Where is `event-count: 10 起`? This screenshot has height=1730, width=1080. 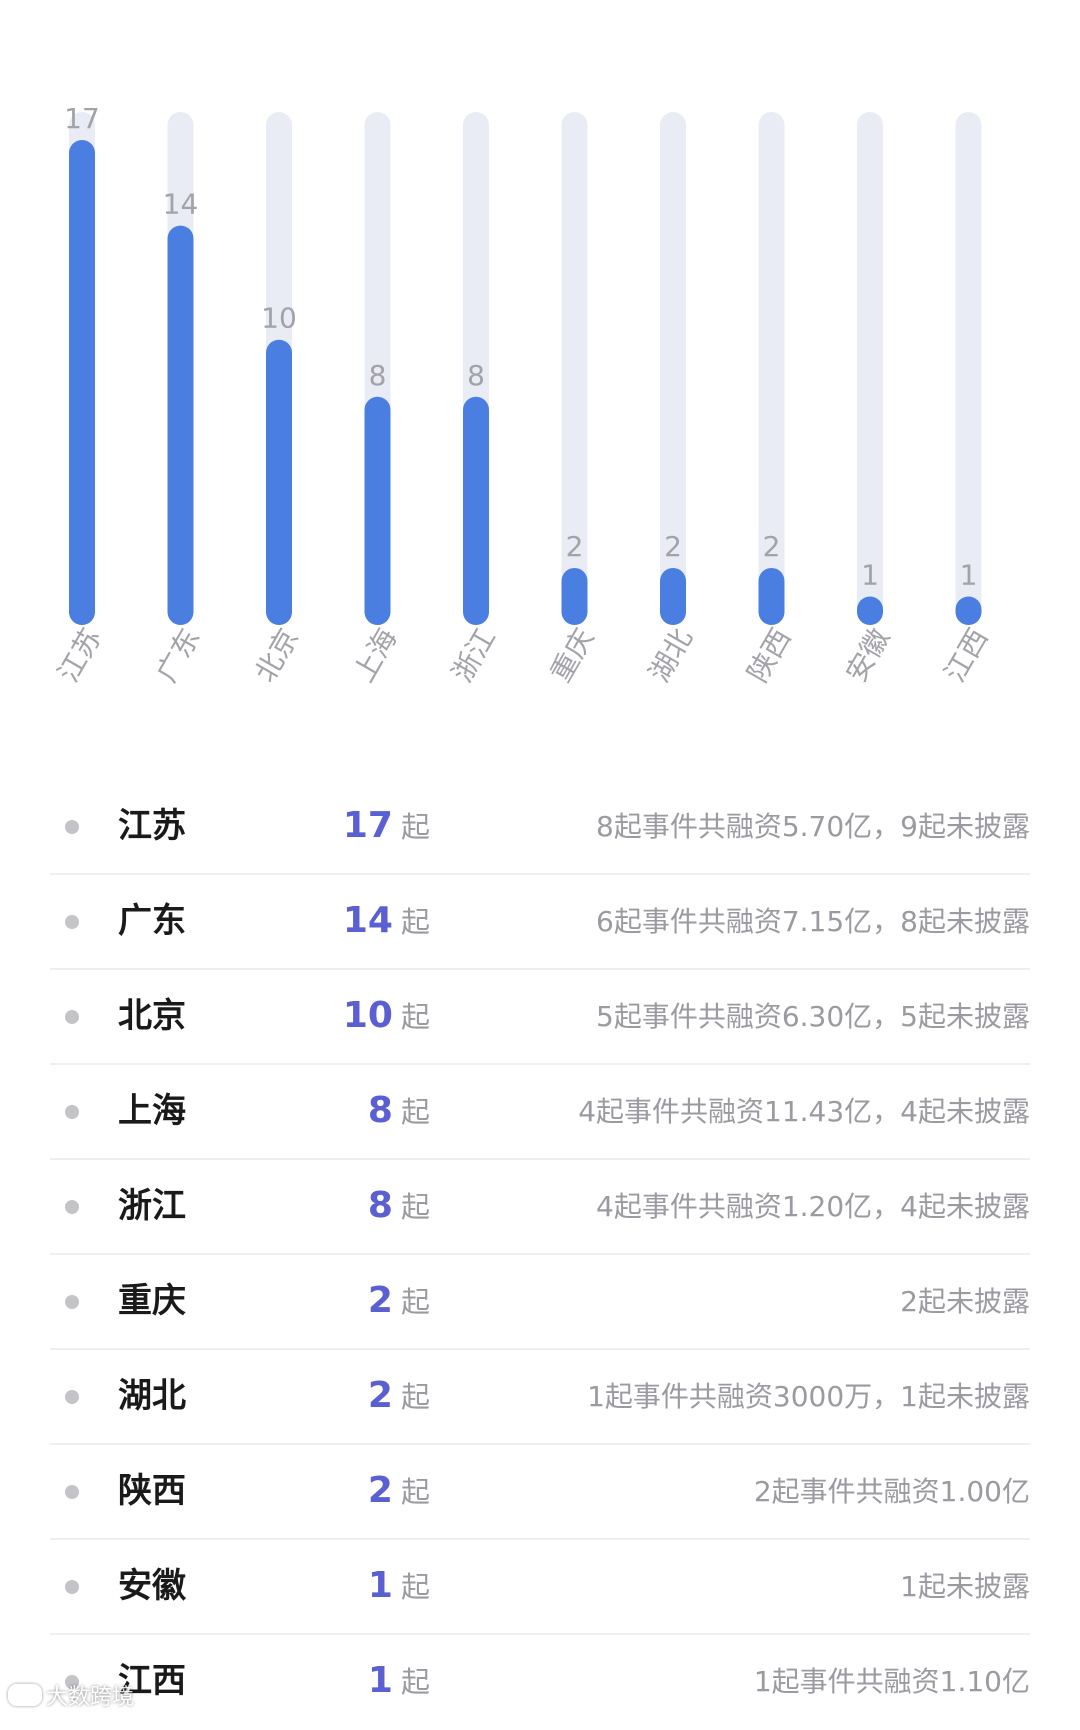 event-count: 10 起 is located at coordinates (386, 1019).